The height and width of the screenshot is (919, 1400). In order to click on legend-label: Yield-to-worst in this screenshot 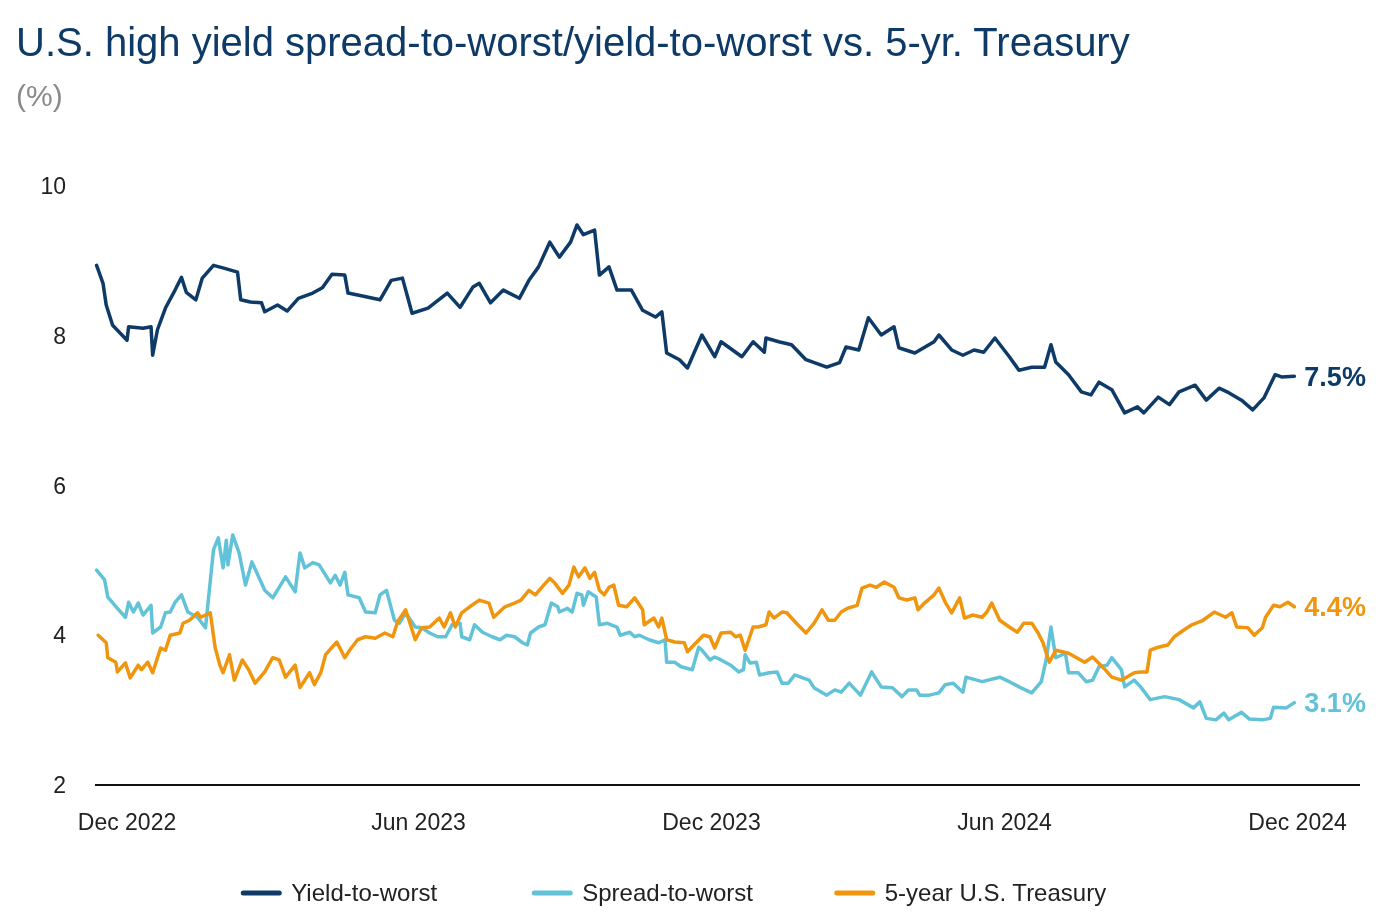, I will do `click(364, 893)`.